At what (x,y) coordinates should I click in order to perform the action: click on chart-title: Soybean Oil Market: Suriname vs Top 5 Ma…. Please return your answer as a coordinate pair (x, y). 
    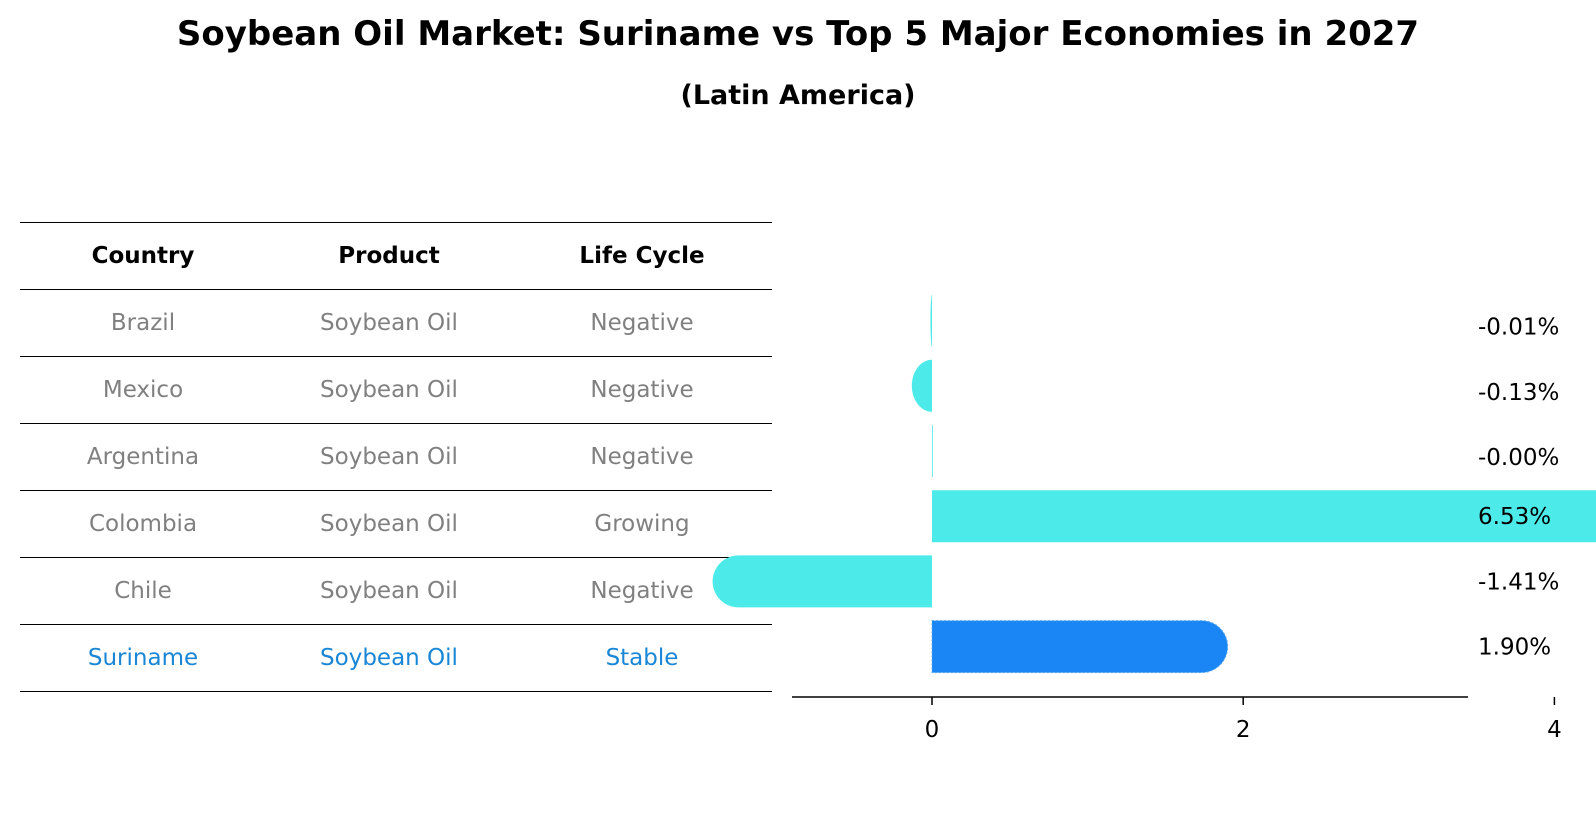
    Looking at the image, I should click on (798, 34).